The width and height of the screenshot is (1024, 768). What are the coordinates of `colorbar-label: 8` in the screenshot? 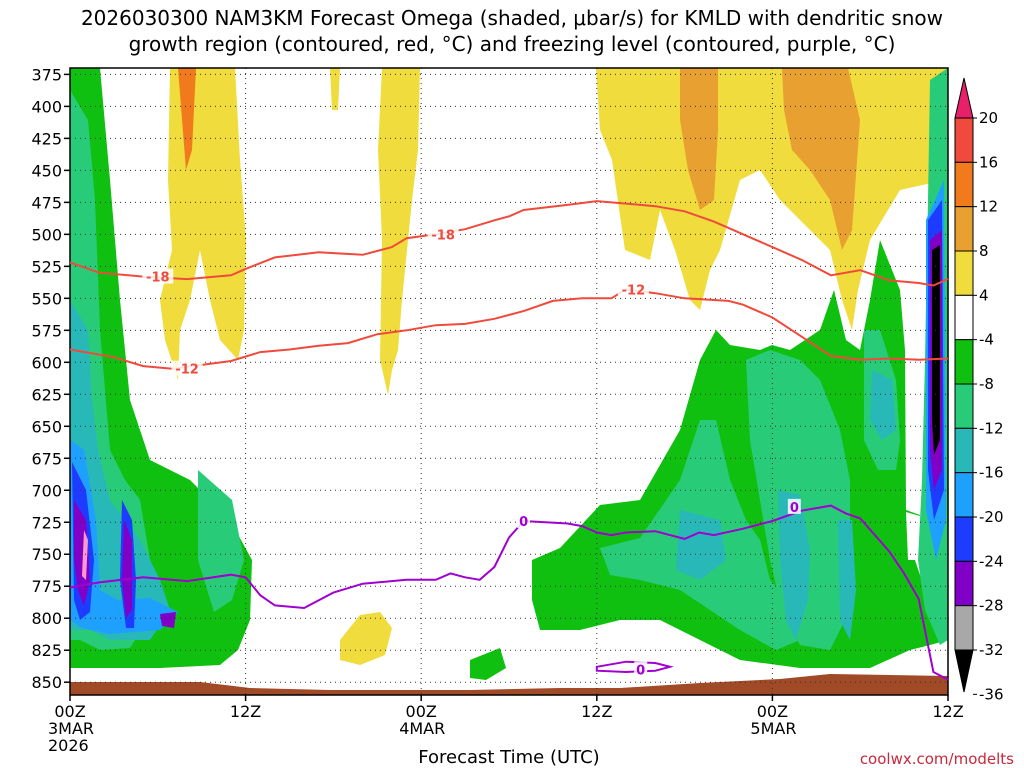 It's located at (984, 251).